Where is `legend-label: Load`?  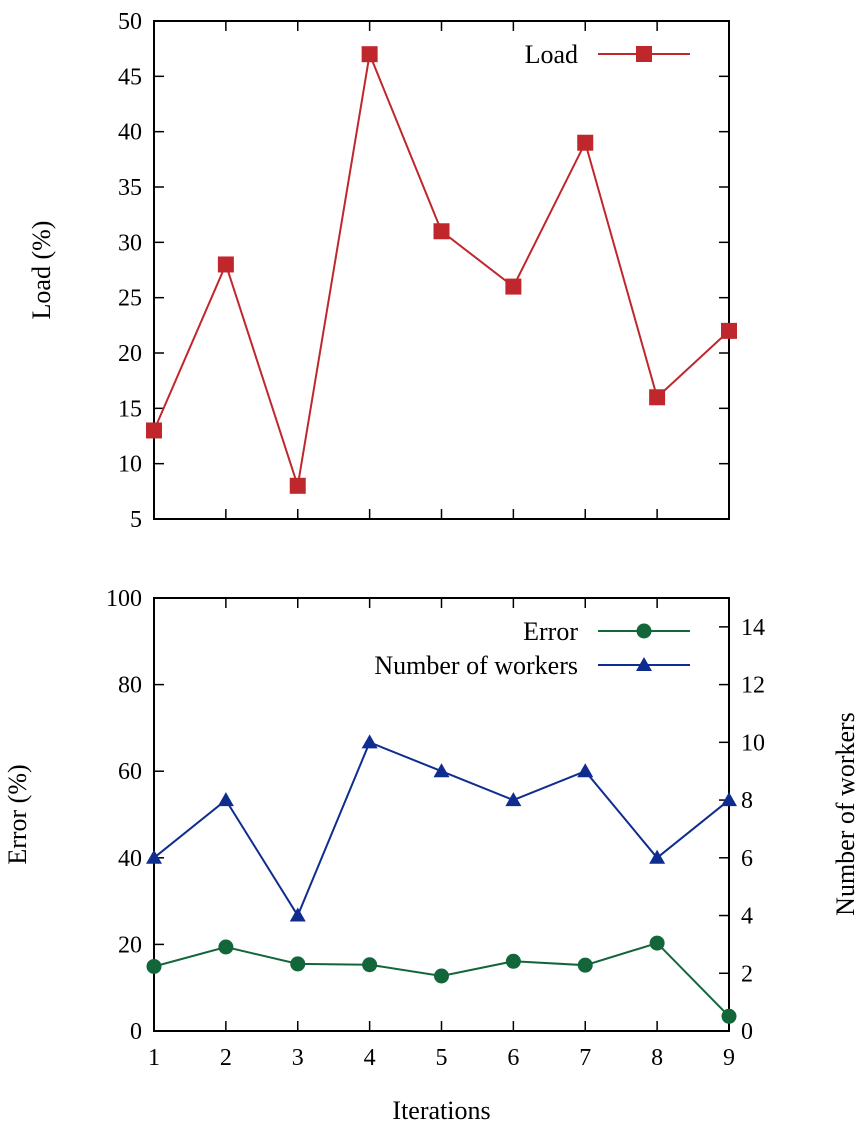
legend-label: Load is located at coordinates (551, 54).